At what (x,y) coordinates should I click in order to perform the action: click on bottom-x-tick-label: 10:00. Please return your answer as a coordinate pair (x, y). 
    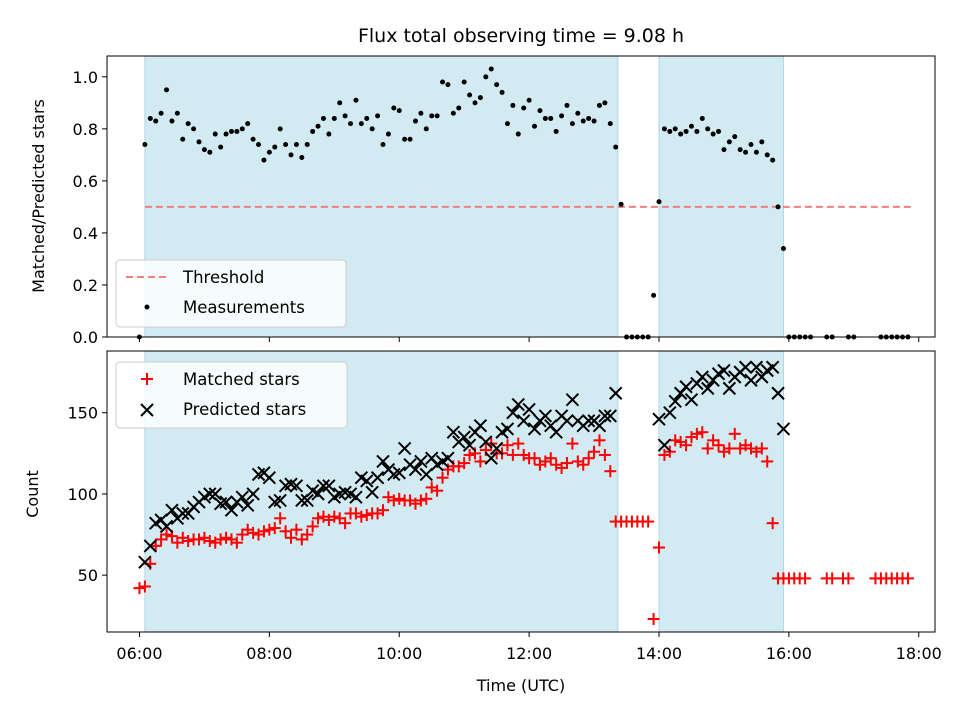
    Looking at the image, I should click on (399, 653).